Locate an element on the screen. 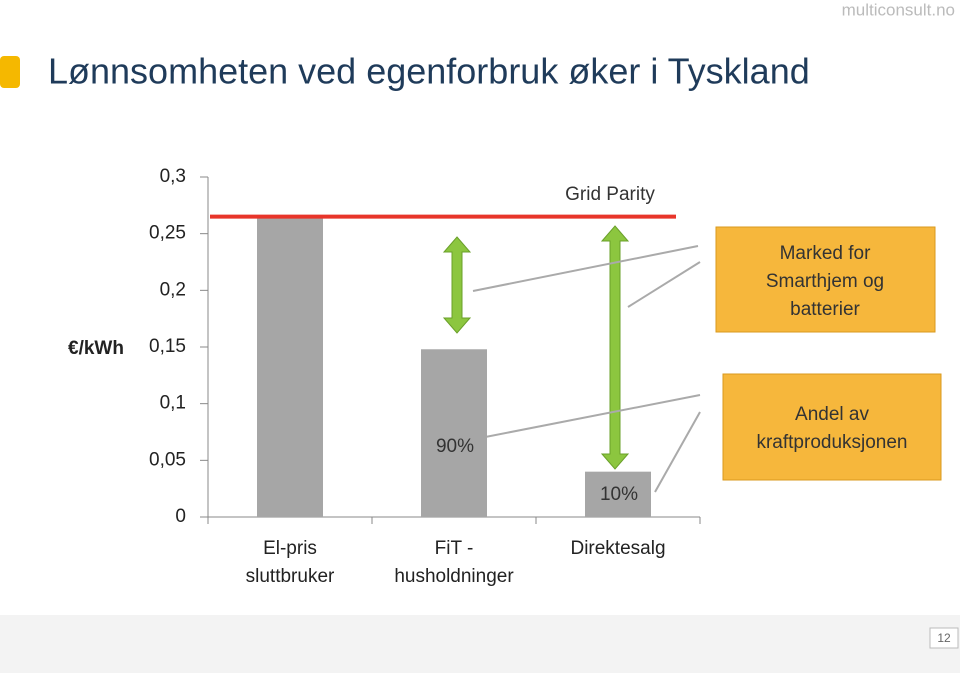 The image size is (960, 678). box-text: Smarthjem og is located at coordinates (825, 281).